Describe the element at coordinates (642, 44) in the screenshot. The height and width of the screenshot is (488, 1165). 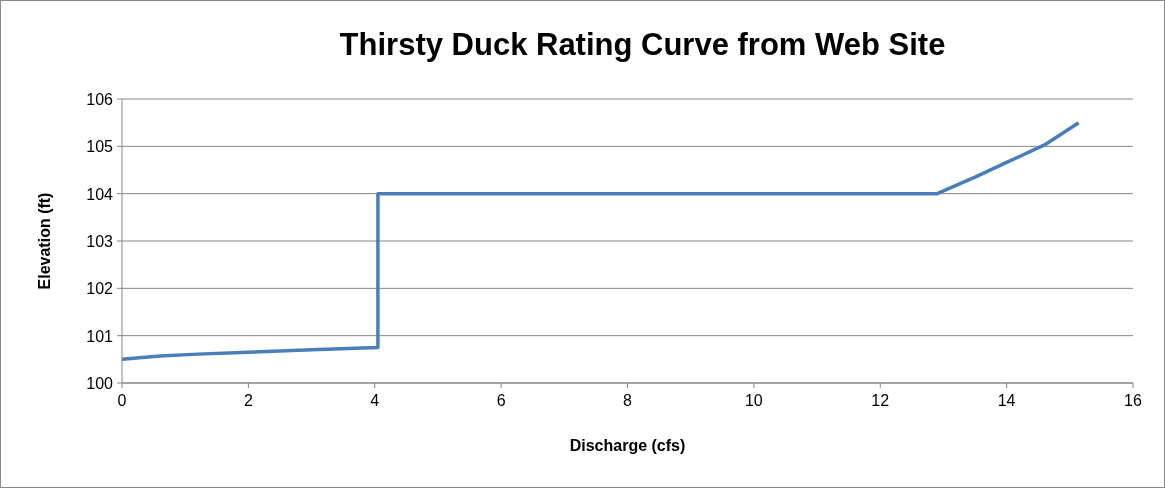
I see `chart-title: Thirsty Duck Rating Curve from Web Site` at that location.